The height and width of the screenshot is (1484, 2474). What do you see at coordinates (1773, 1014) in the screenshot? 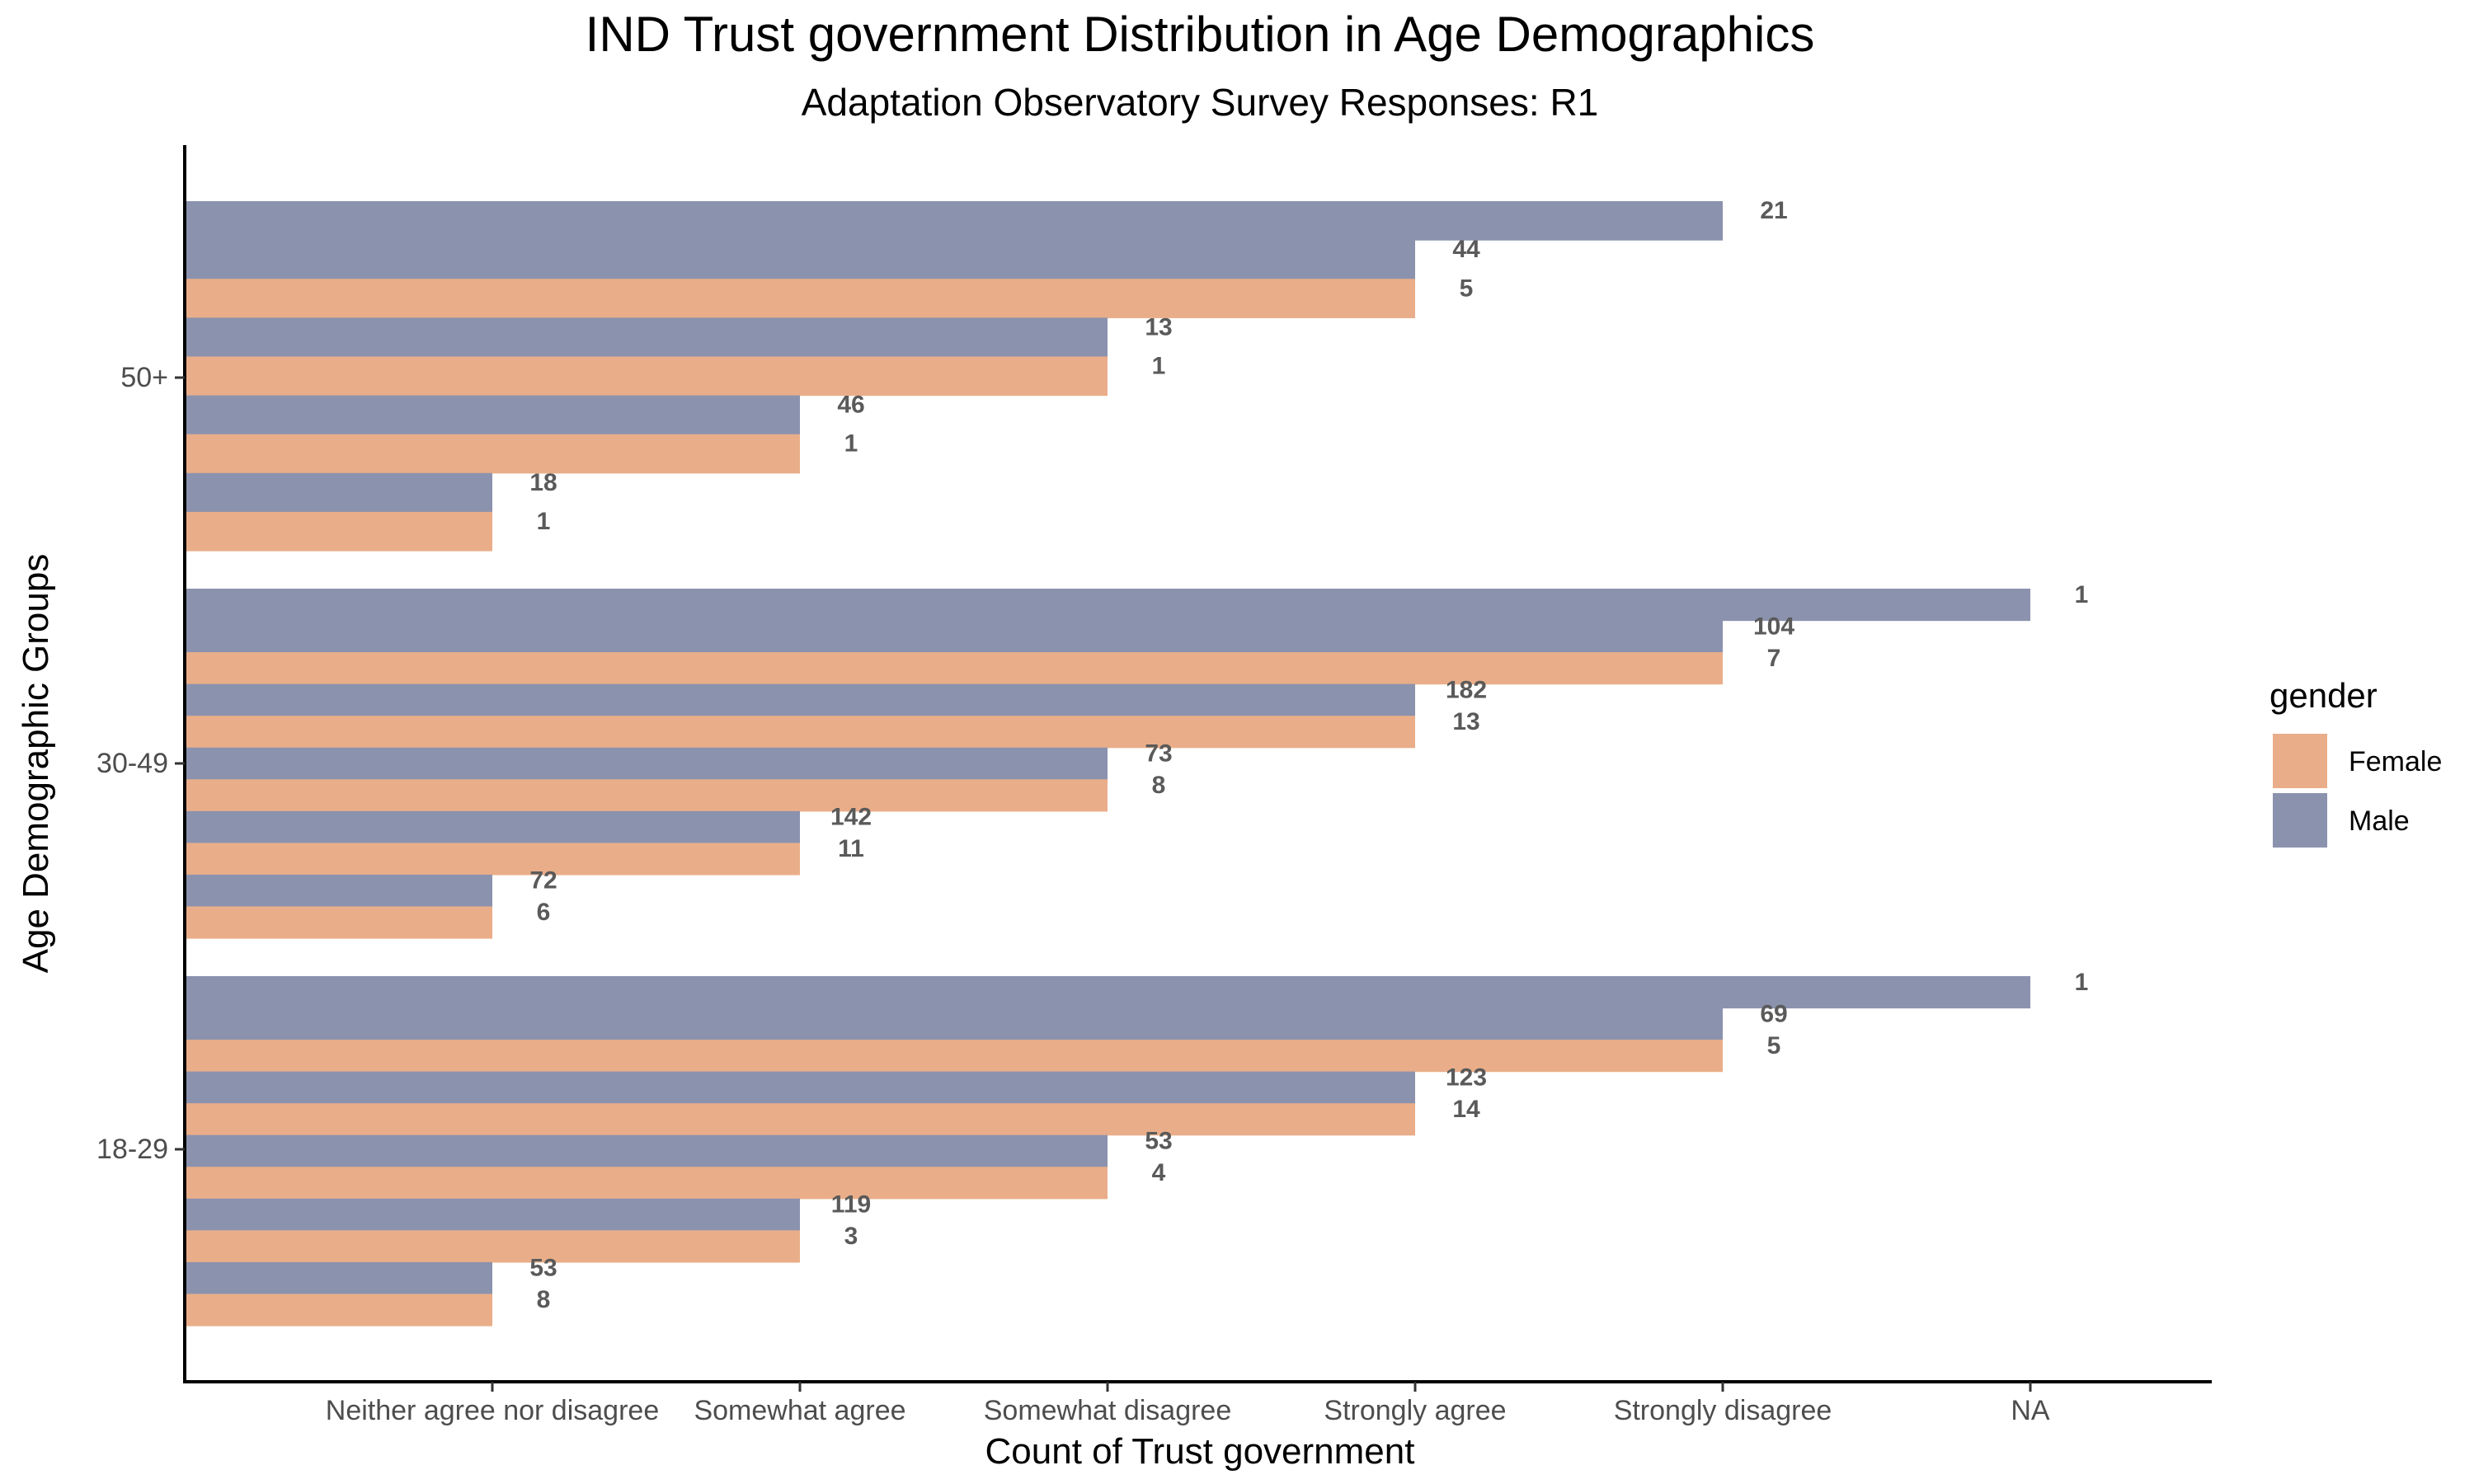
I see `data-label-18-29-male-strongly-disagree: 69` at bounding box center [1773, 1014].